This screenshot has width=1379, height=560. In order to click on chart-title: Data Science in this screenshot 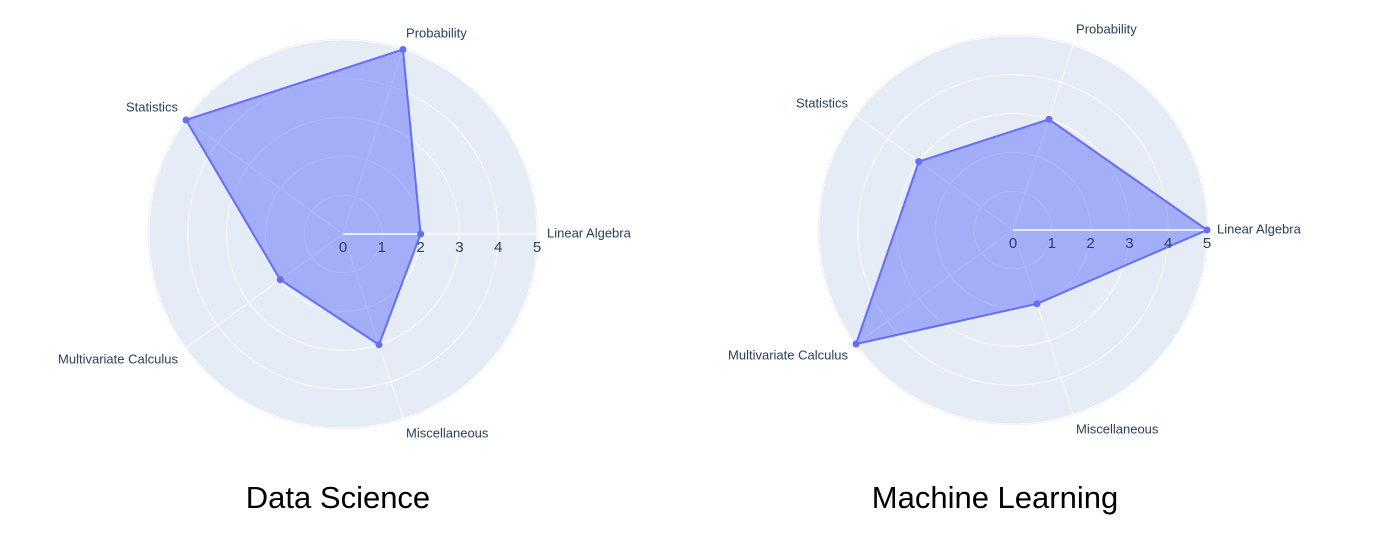, I will do `click(338, 497)`.